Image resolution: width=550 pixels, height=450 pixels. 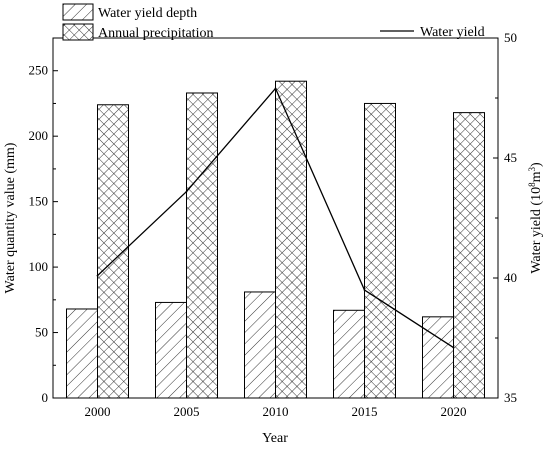 What do you see at coordinates (260, 345) in the screenshot?
I see `bar-water-yield-depth-2010` at bounding box center [260, 345].